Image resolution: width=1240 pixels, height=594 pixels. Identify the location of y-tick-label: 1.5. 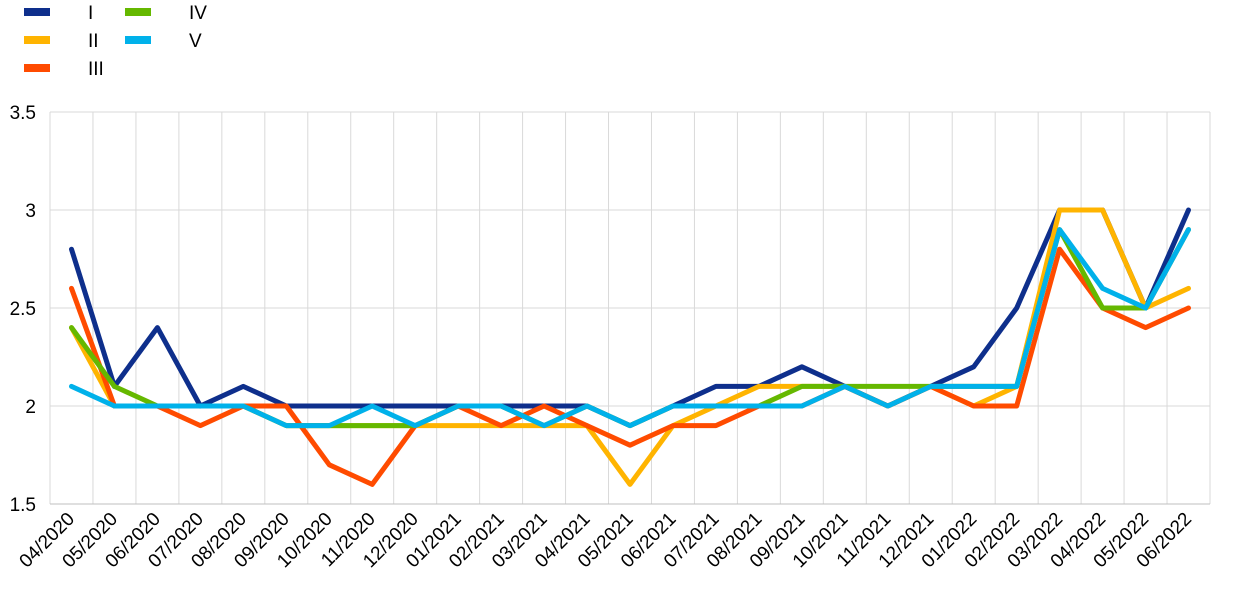
(23, 505).